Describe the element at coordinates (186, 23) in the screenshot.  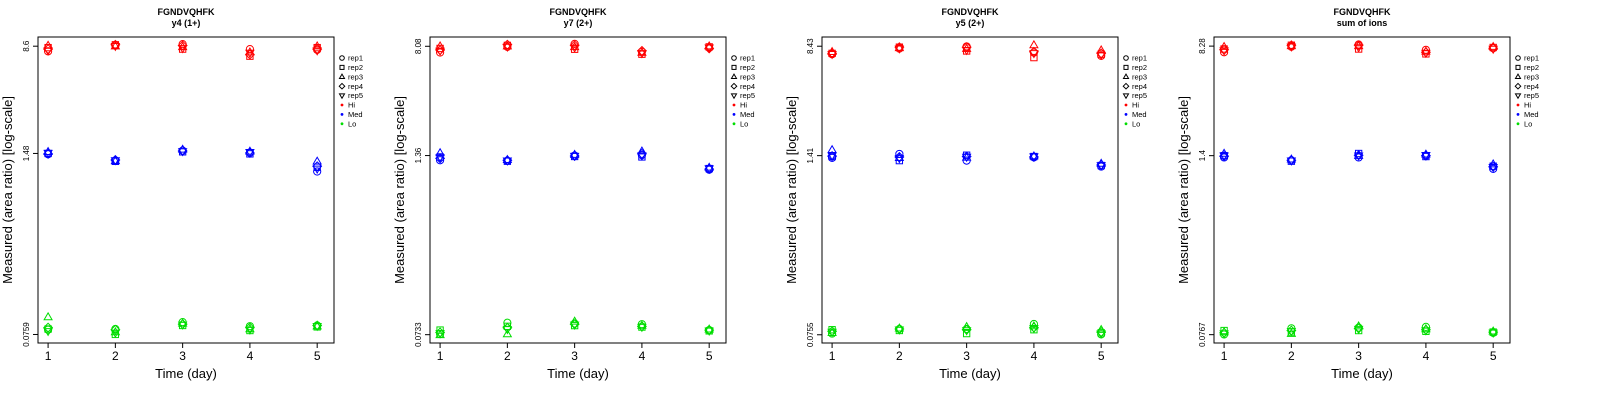
I see `chart-subtitle: y4 (1+)` at that location.